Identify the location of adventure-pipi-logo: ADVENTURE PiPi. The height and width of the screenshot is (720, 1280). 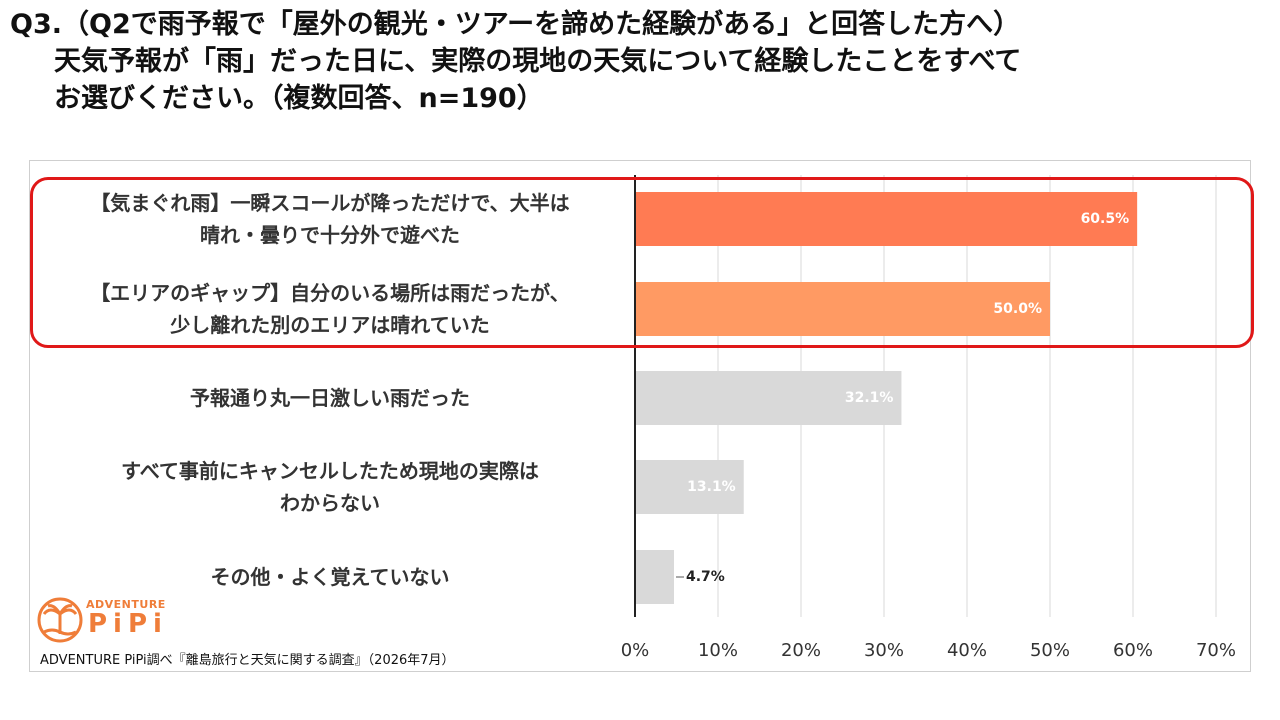
(101, 621).